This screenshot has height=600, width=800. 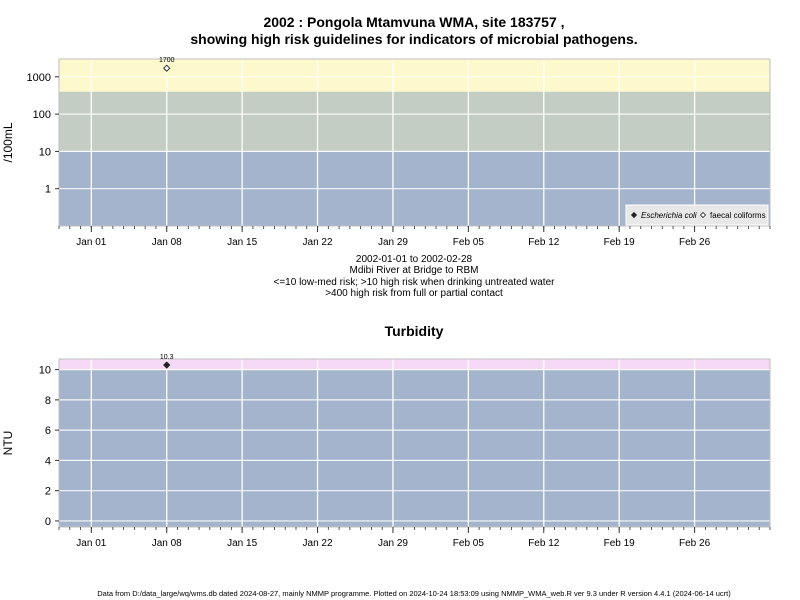 What do you see at coordinates (48, 522) in the screenshot?
I see `y-tick-label-0: 0` at bounding box center [48, 522].